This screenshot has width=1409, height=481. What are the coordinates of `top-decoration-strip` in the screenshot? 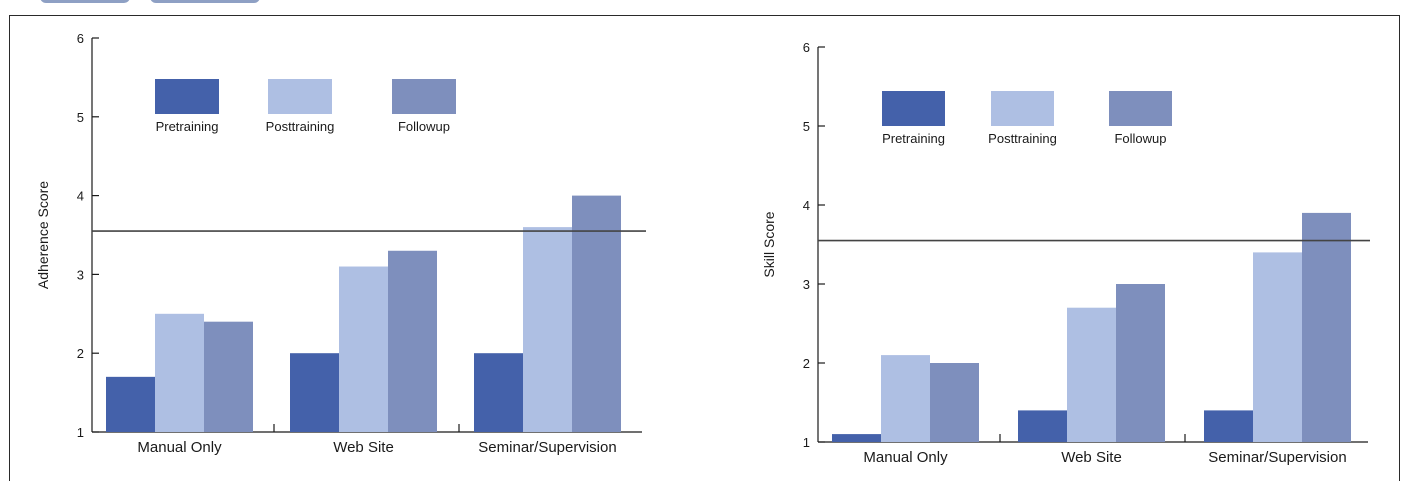 It's located at (704, 3).